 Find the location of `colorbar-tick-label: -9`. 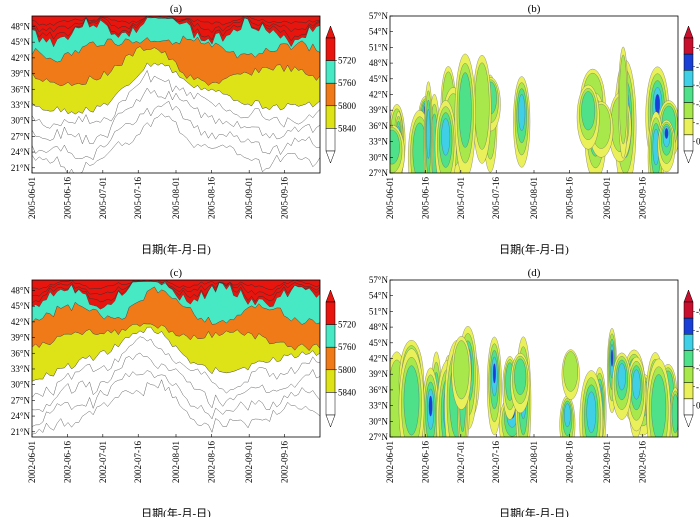

colorbar-tick-label: -9 is located at coordinates (698, 311).